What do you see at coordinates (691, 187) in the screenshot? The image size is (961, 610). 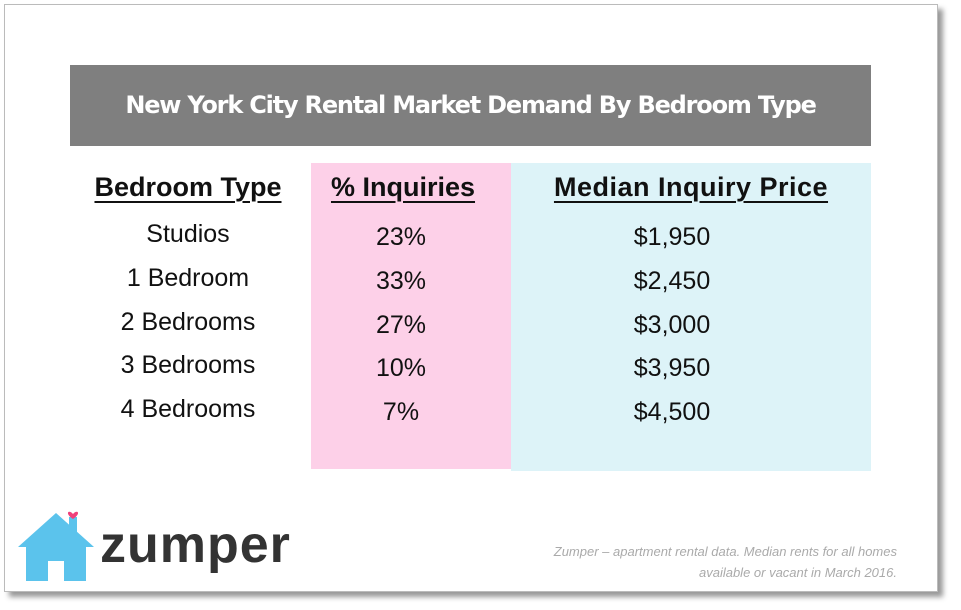 I see `column-header: Median Inquiry Price` at bounding box center [691, 187].